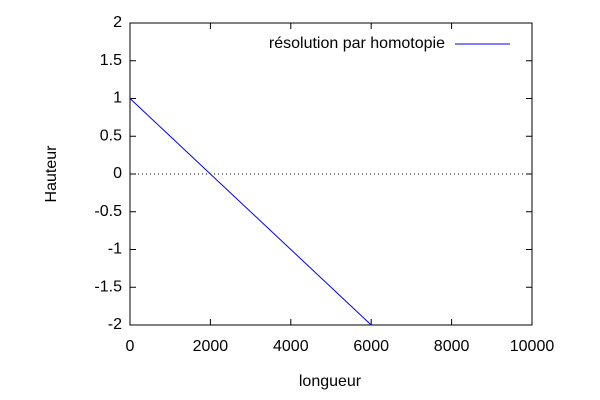  I want to click on x-tick-label: 2000, so click(211, 346).